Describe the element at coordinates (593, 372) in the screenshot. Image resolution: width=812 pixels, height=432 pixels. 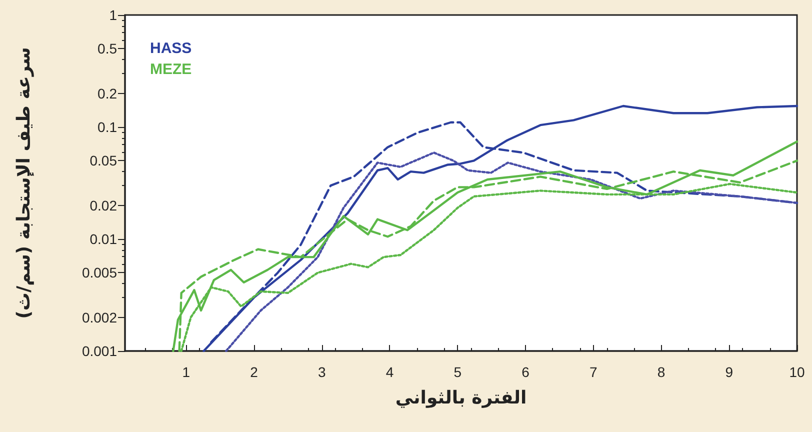
I see `x-tick-label: 7` at that location.